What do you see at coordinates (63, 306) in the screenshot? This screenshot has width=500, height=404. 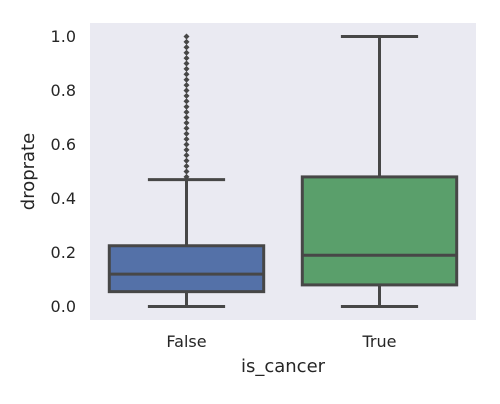 I see `y-tick-label: 0.0` at bounding box center [63, 306].